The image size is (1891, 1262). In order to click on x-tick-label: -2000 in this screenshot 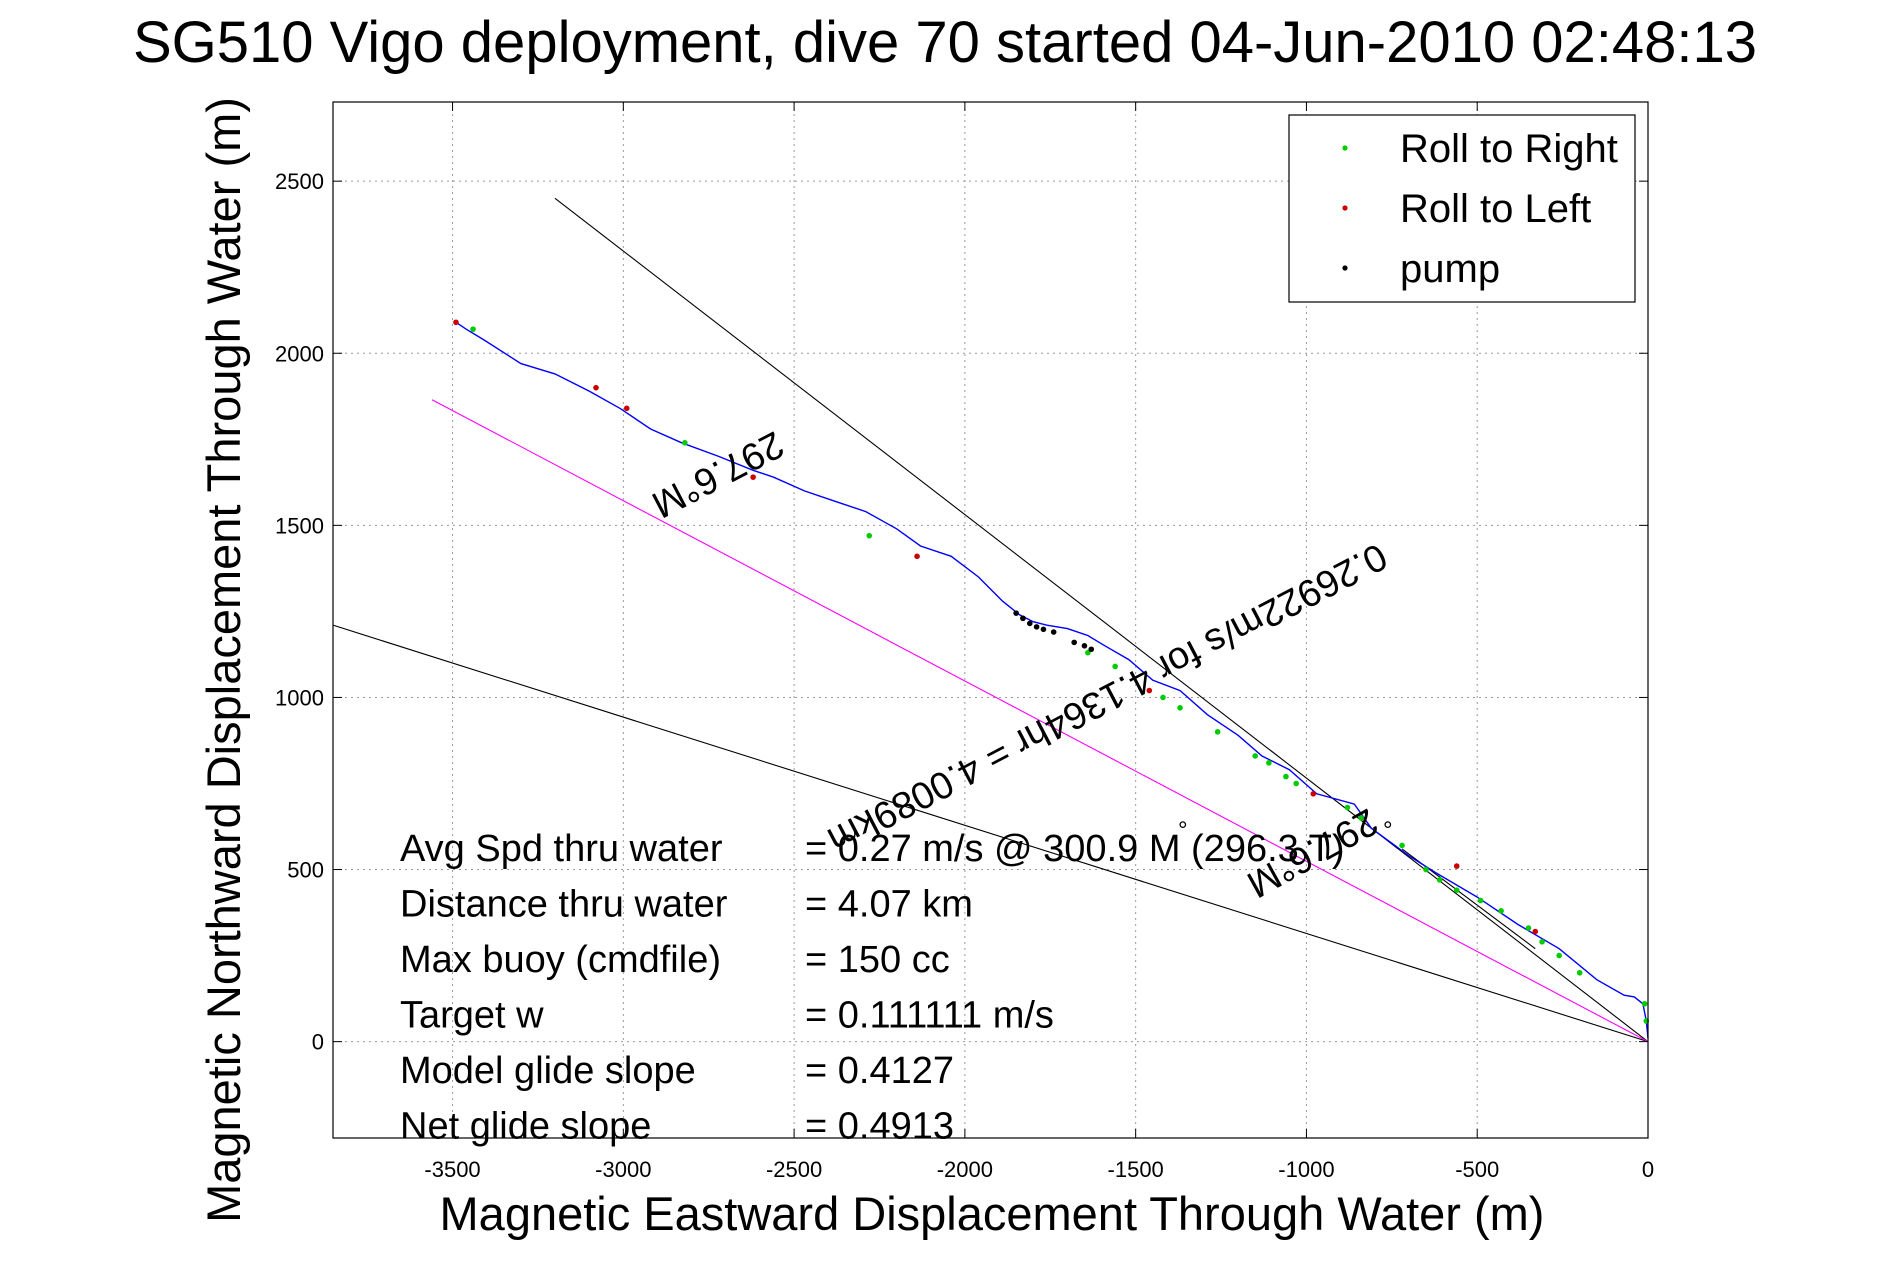, I will do `click(965, 1169)`.